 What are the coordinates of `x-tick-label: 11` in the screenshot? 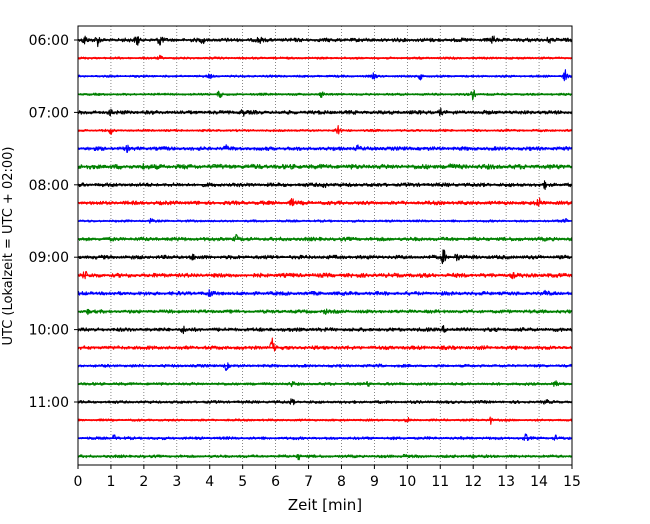 It's located at (440, 482).